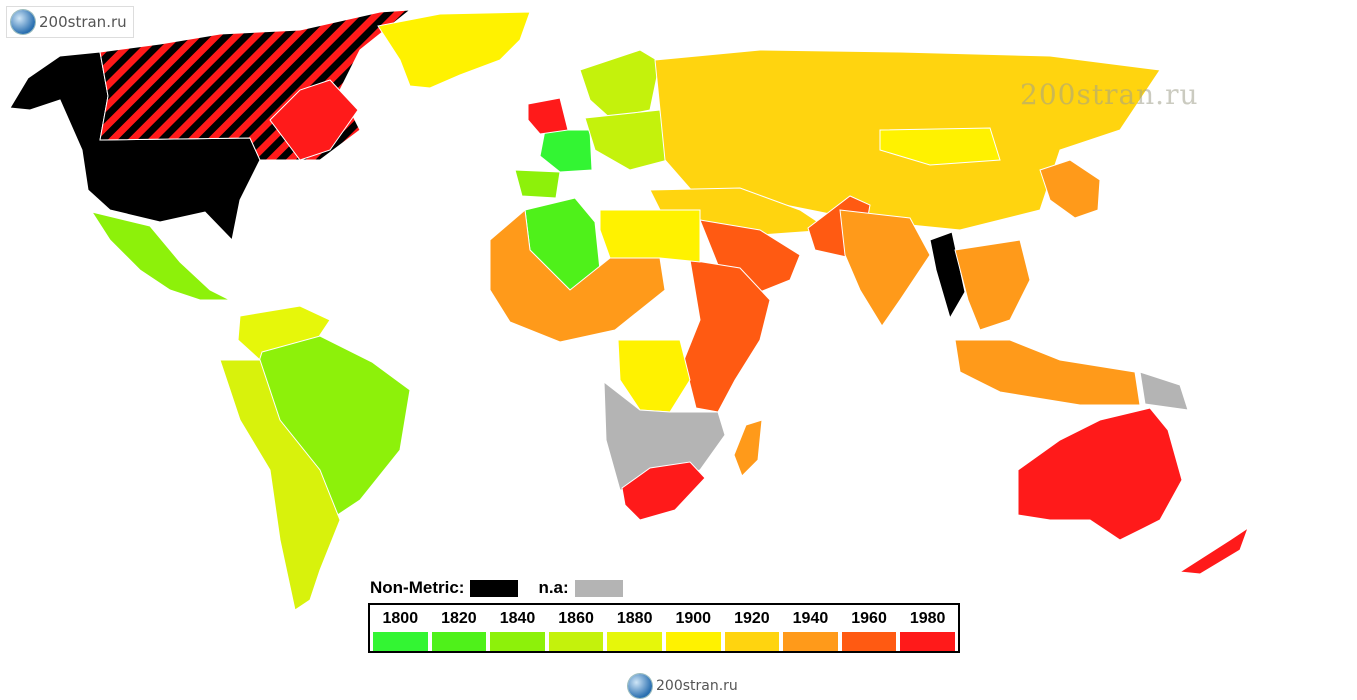 Image resolution: width=1357 pixels, height=700 pixels. Describe the element at coordinates (634, 618) in the screenshot. I see `legend-year-label: 1880` at that location.